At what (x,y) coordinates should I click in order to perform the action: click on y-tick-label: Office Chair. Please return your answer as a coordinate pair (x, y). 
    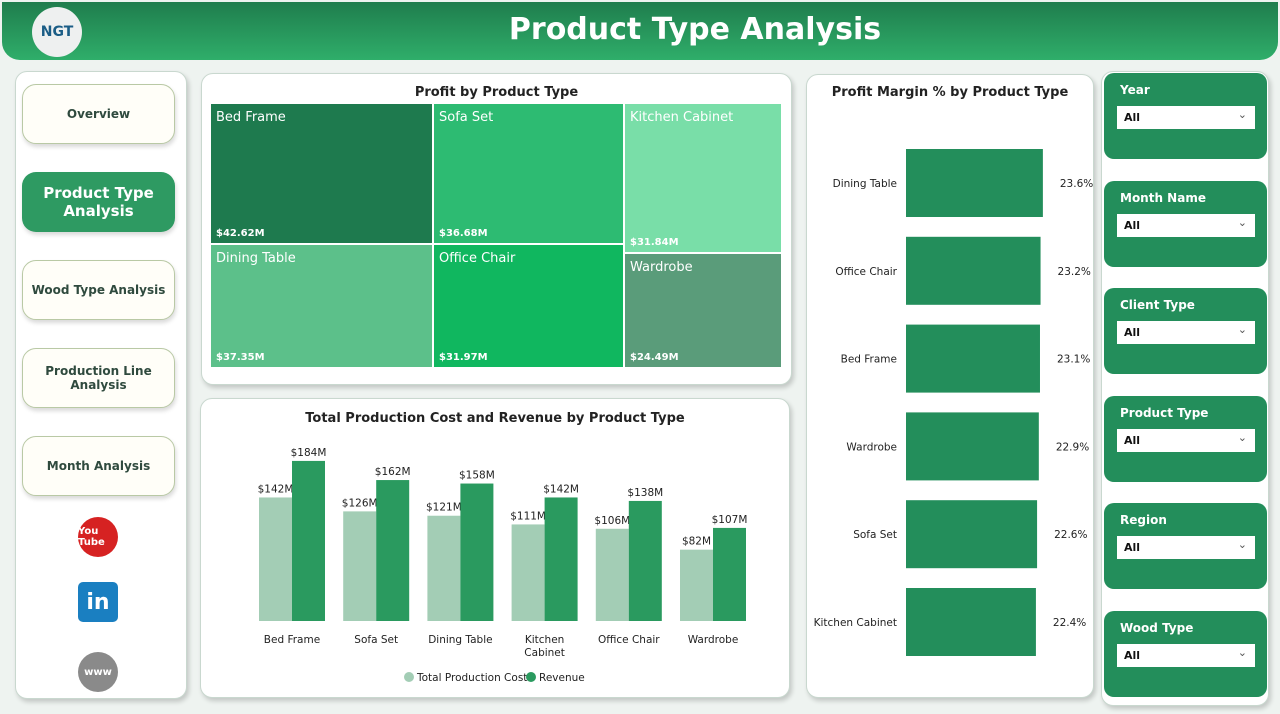
    Looking at the image, I should click on (866, 272).